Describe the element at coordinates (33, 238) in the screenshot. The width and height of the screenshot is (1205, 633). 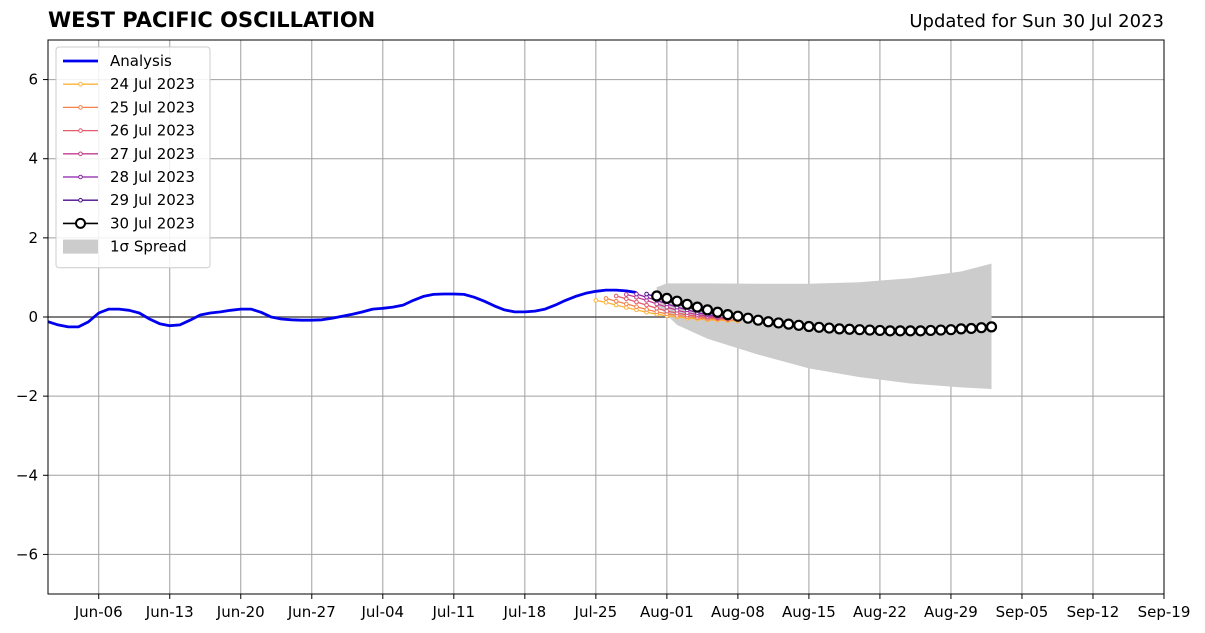
I see `y-tick-label: 2` at that location.